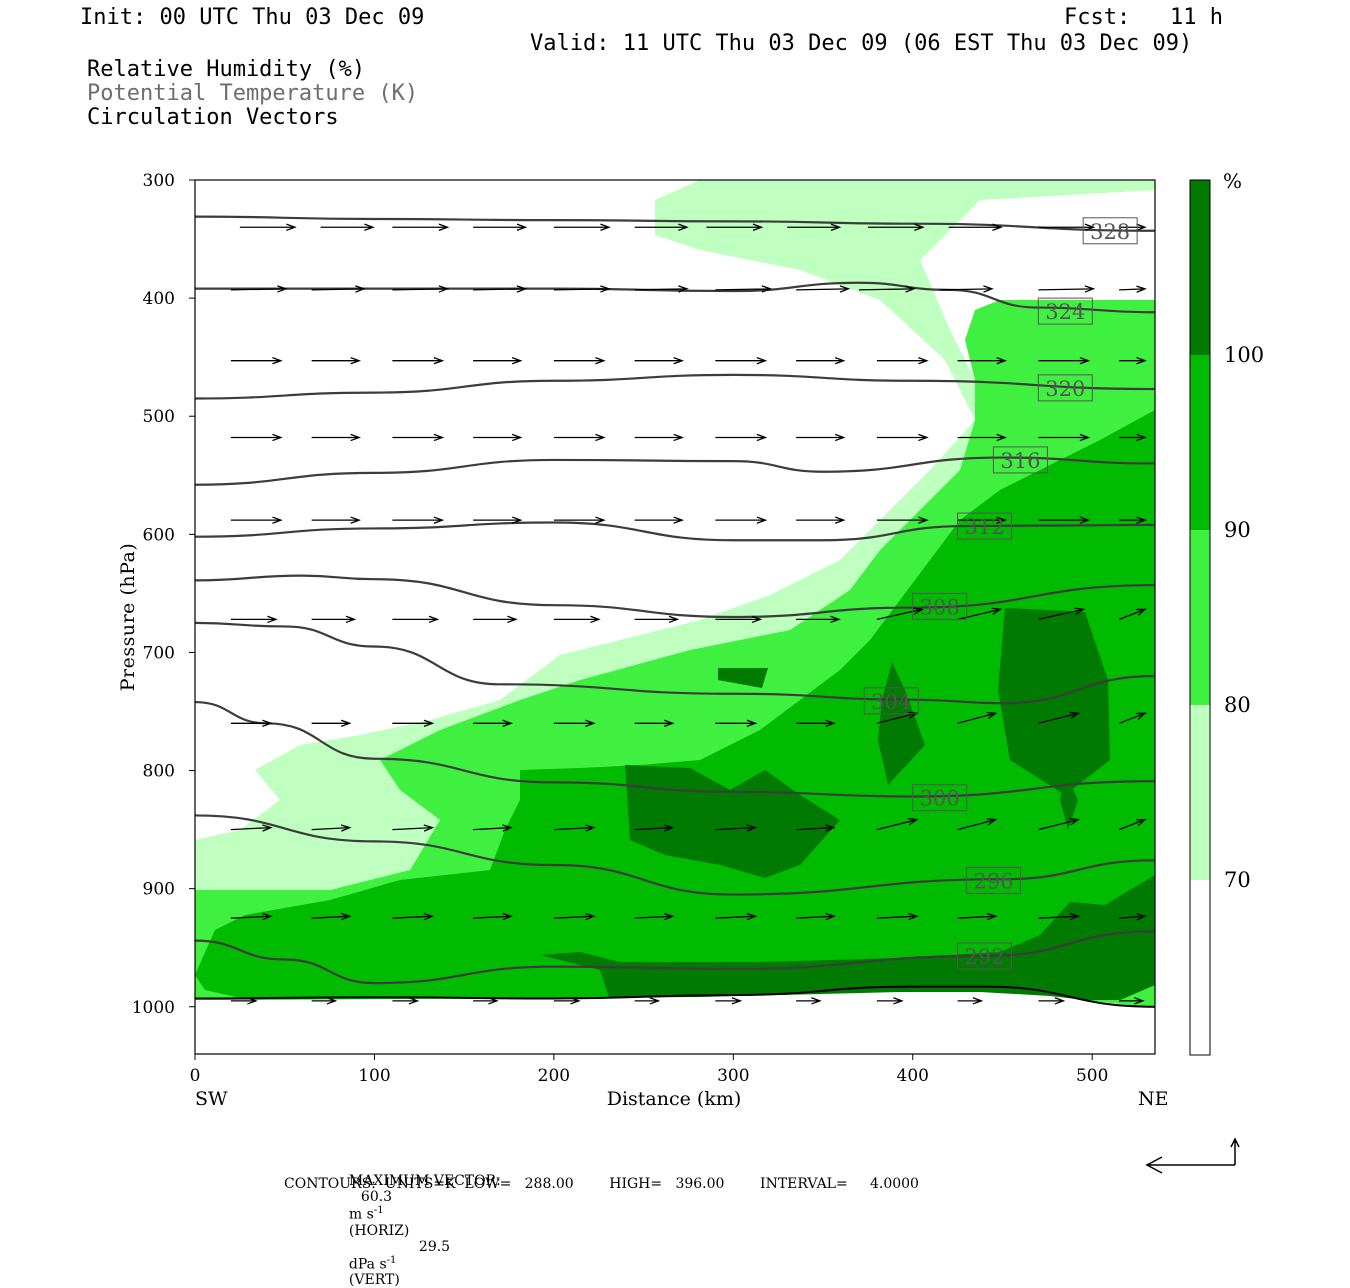 The image size is (1350, 1288). Describe the element at coordinates (391, 1260) in the screenshot. I see `vert-unit-exponent: -1` at that location.